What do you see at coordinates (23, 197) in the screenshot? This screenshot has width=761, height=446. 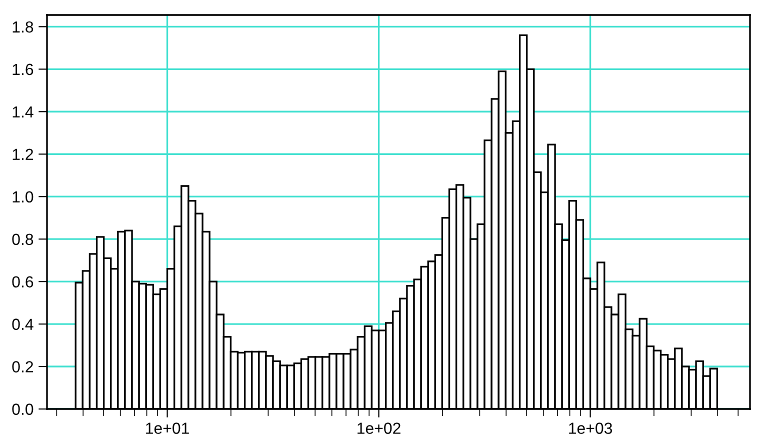 I see `y-tick-label: 1.0` at bounding box center [23, 197].